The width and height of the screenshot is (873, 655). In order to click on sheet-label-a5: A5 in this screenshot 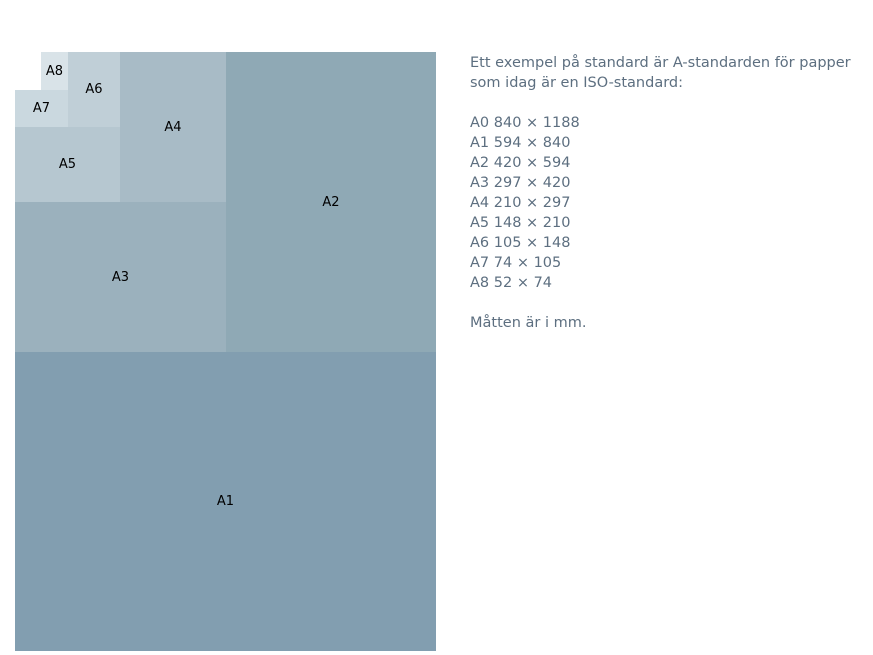, I will do `click(67, 164)`.